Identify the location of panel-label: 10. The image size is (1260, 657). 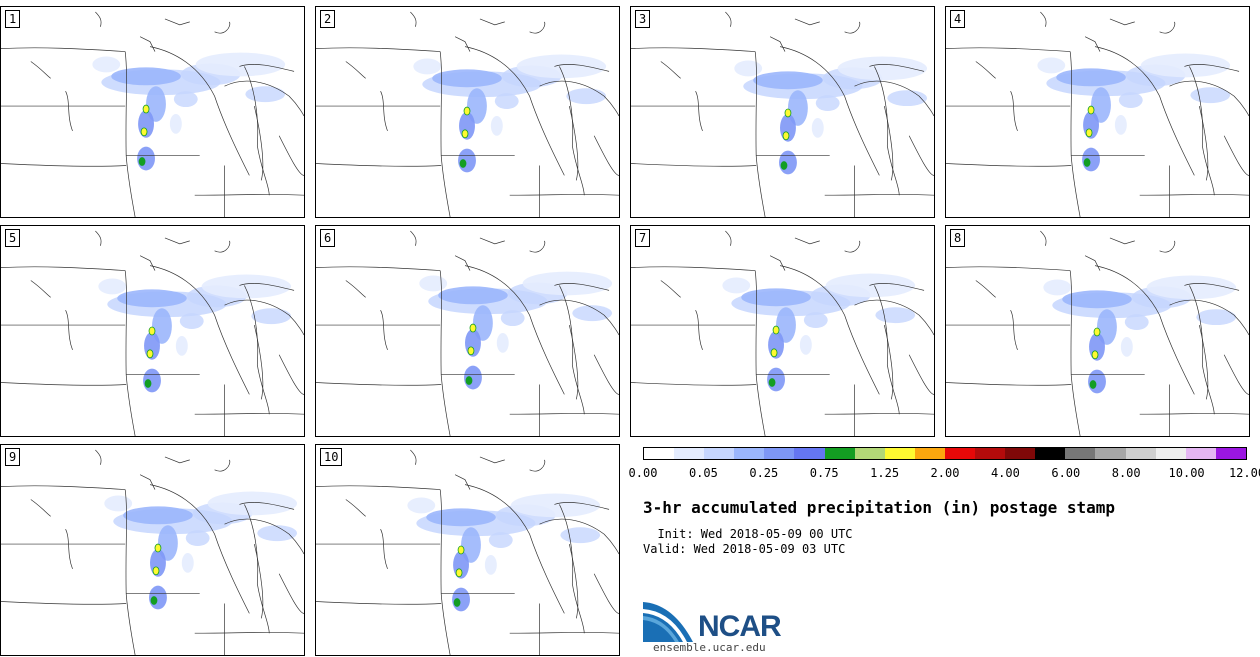
(331, 457).